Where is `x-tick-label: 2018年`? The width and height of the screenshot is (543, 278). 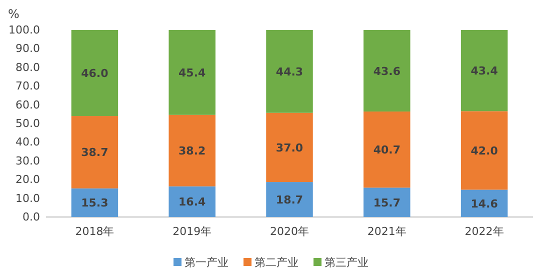
x-tick-label: 2018年 is located at coordinates (94, 231).